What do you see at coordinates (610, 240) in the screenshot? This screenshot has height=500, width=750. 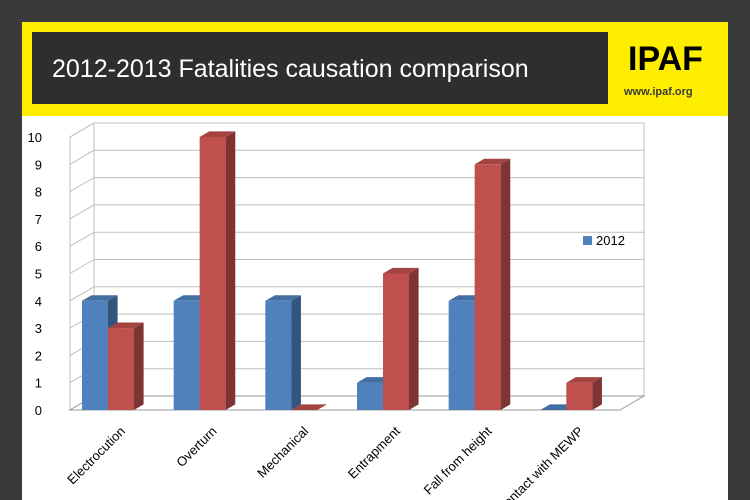 I see `legend-label: 2012` at bounding box center [610, 240].